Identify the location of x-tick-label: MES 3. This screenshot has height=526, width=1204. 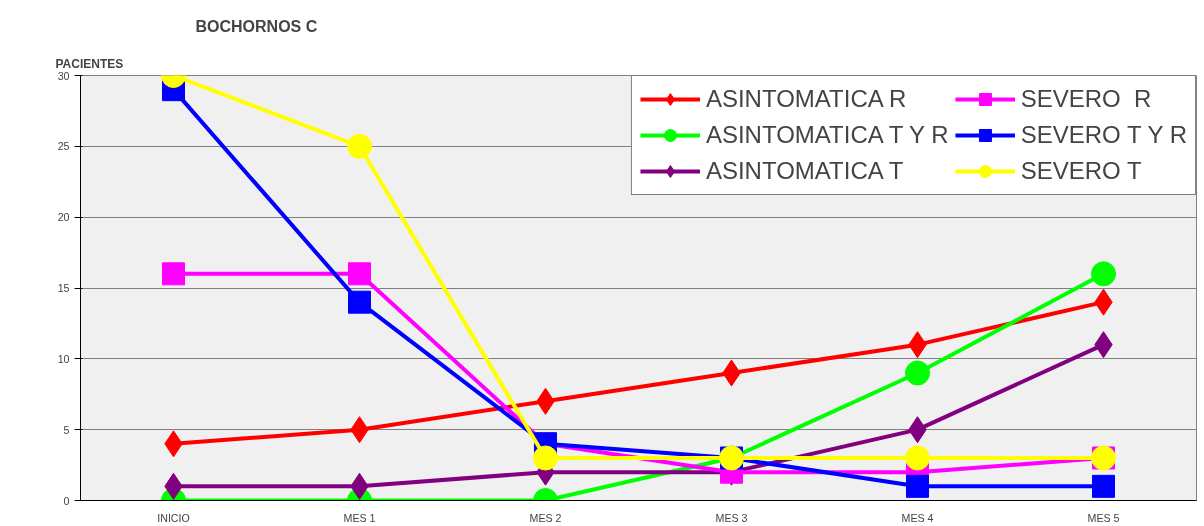
(731, 517).